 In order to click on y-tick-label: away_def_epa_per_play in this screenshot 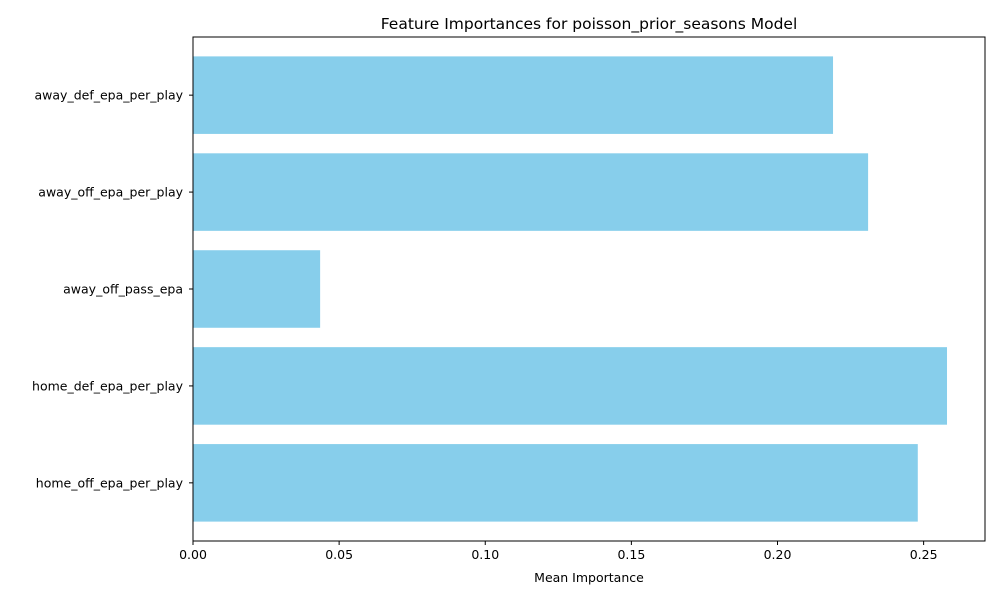, I will do `click(109, 95)`.